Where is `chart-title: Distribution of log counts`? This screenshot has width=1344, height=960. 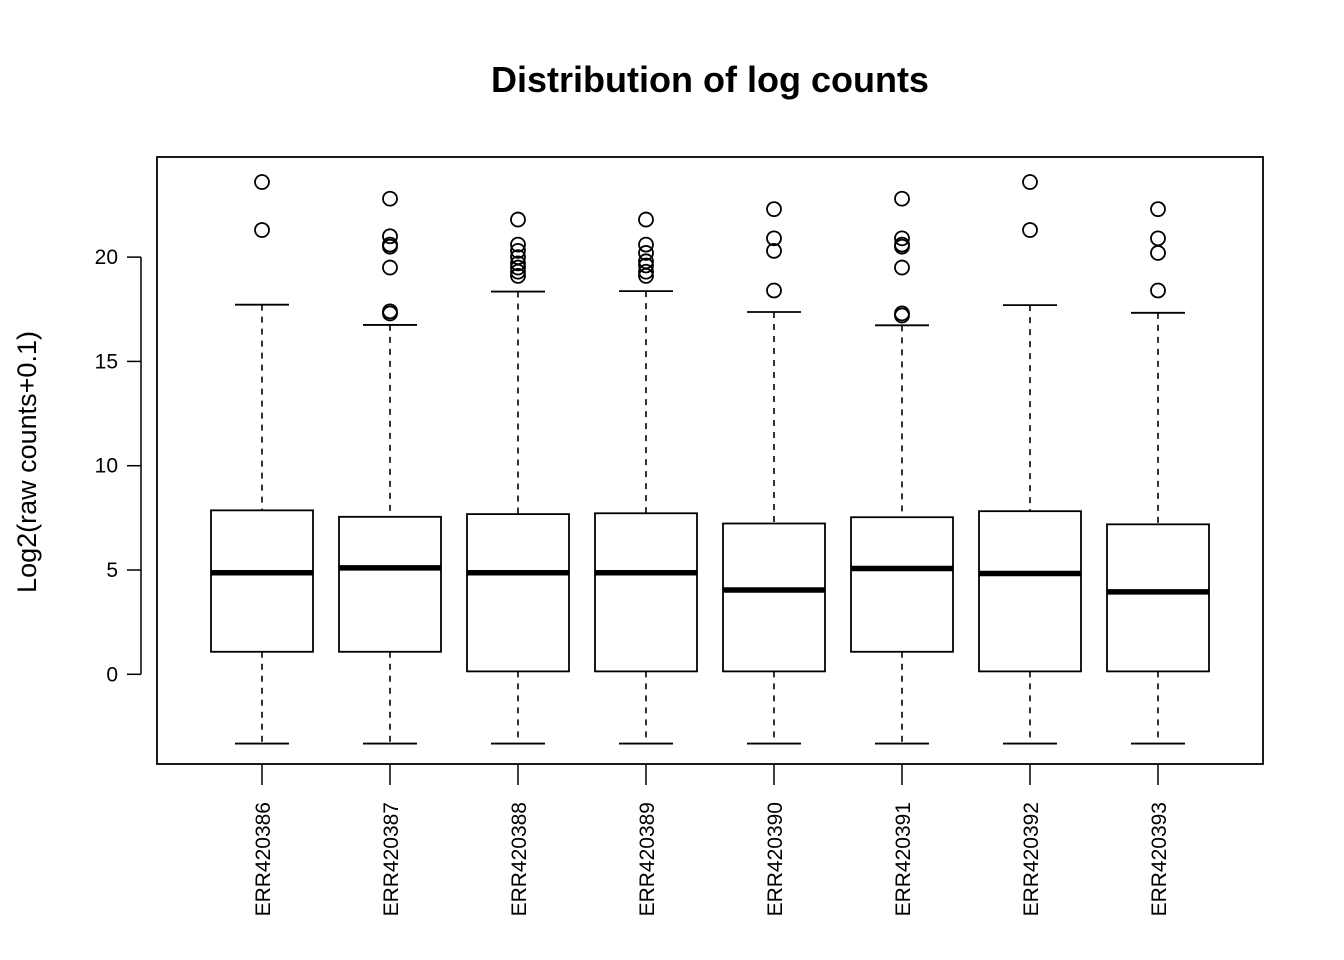 chart-title: Distribution of log counts is located at coordinates (710, 79).